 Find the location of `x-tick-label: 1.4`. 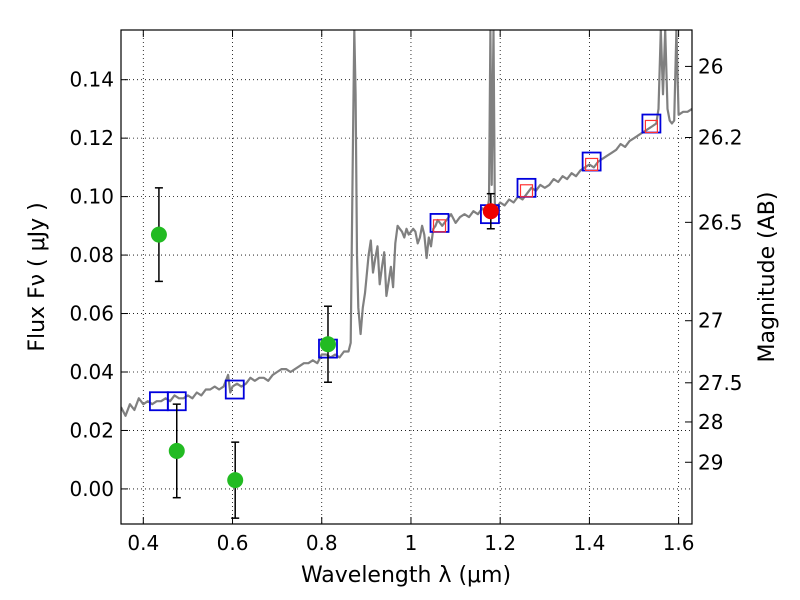

x-tick-label: 1.4 is located at coordinates (589, 543).